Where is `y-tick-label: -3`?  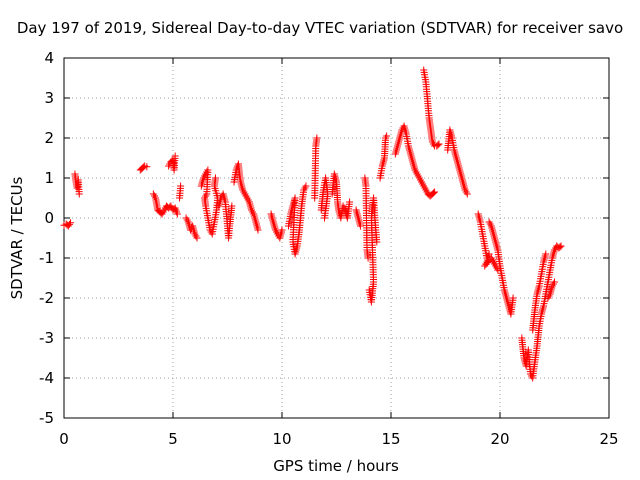
y-tick-label: -3 is located at coordinates (46, 338).